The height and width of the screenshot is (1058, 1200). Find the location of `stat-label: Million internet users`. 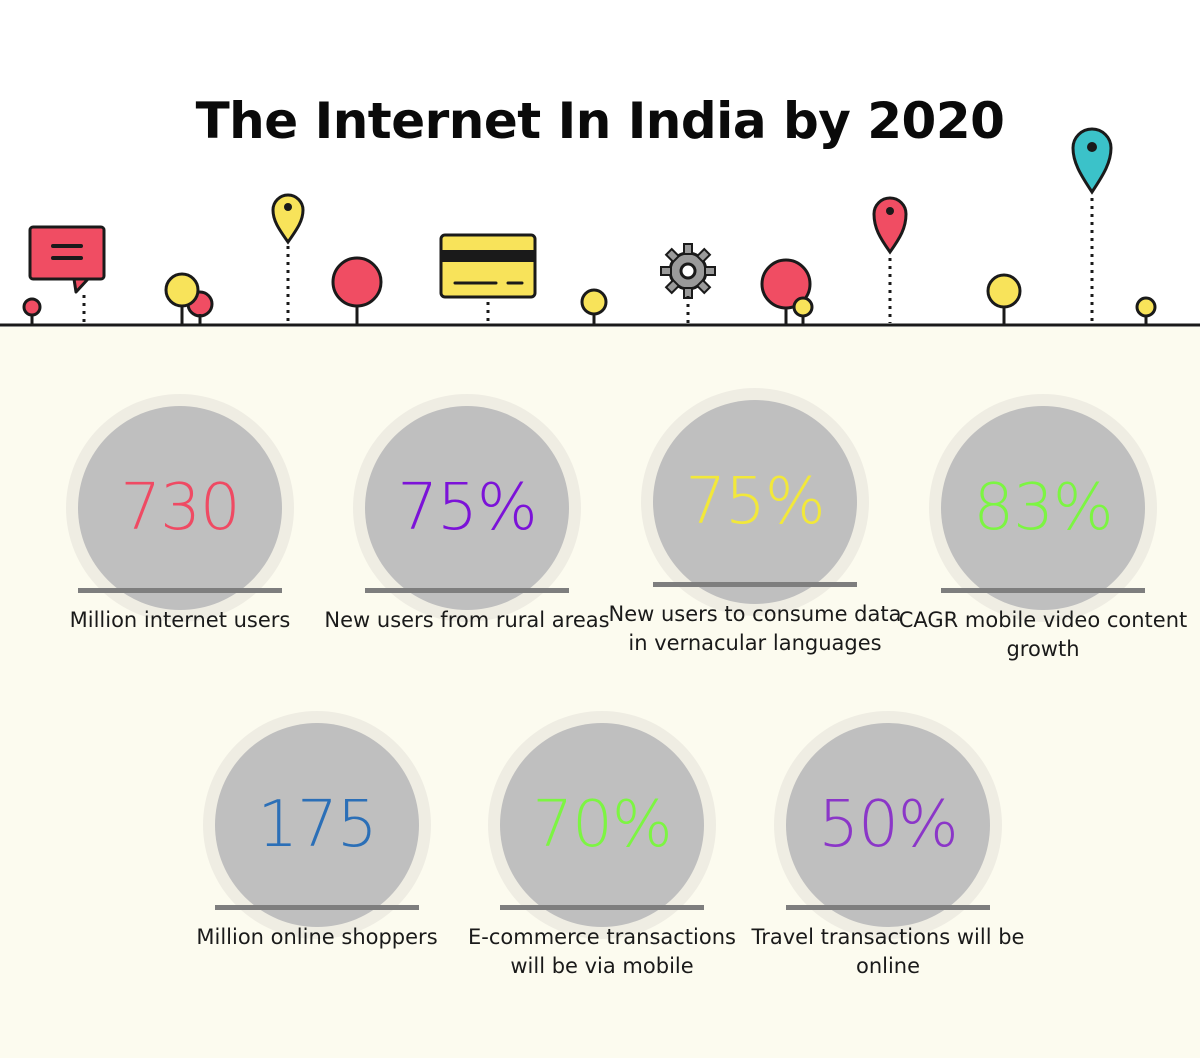

stat-label: Million internet users is located at coordinates (180, 620).